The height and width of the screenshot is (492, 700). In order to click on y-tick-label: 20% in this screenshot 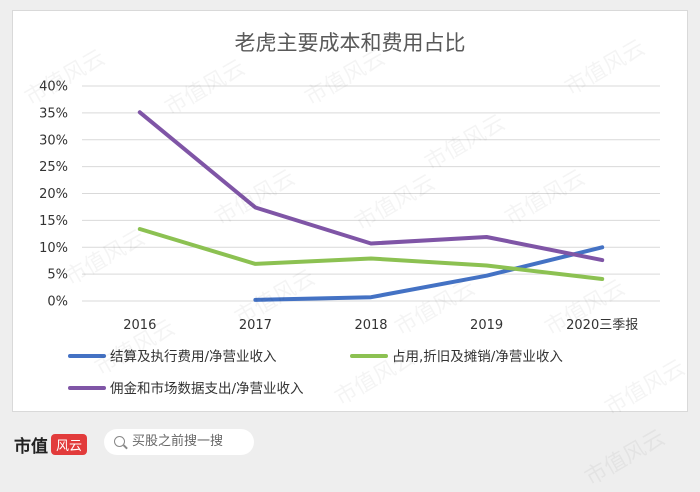, I will do `click(53, 194)`.